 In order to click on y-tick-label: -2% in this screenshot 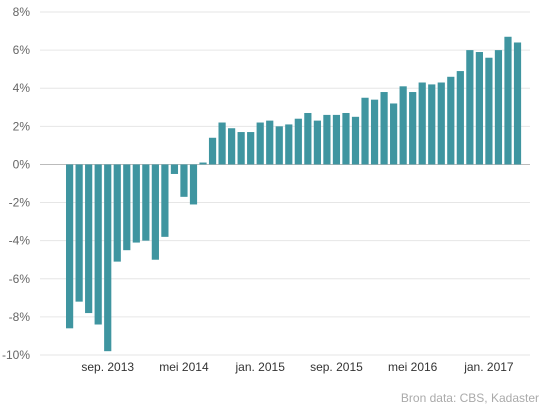, I will do `click(20, 203)`.